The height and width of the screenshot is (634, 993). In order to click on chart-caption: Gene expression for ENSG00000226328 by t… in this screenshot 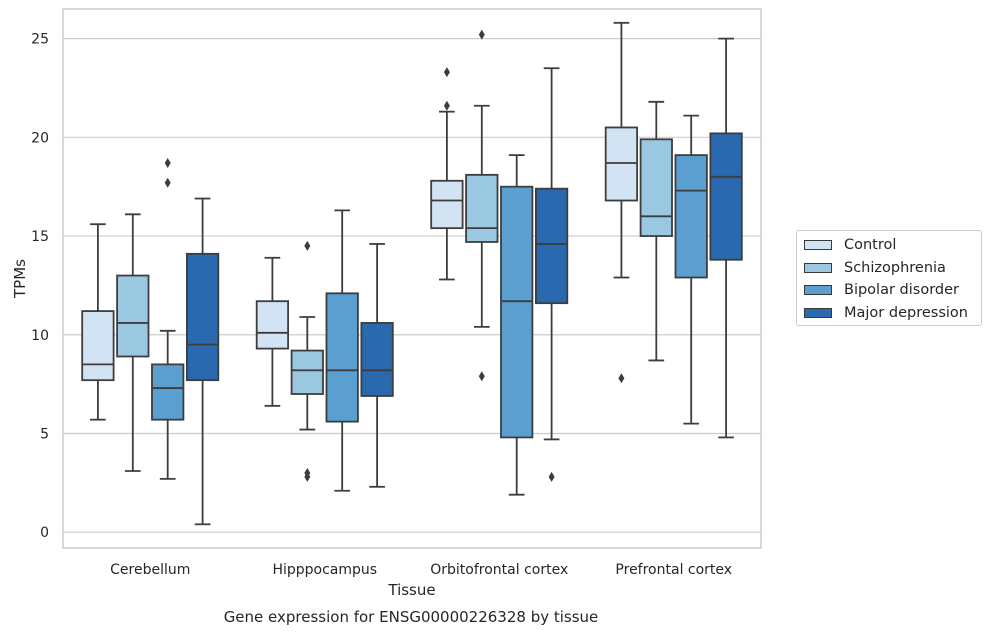, I will do `click(411, 617)`.